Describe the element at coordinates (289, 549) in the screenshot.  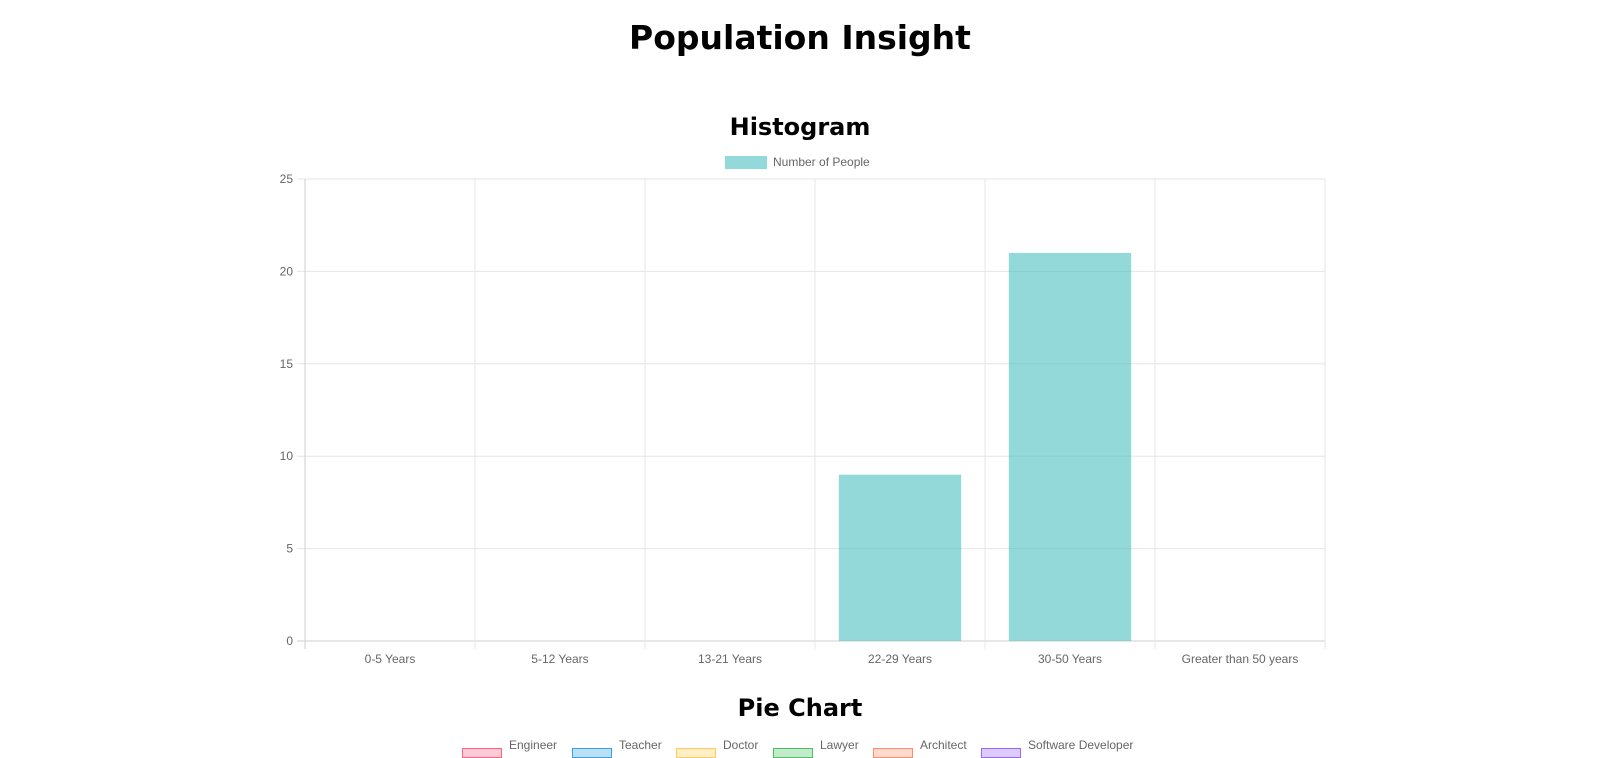
I see `y-tick-label: 5` at that location.